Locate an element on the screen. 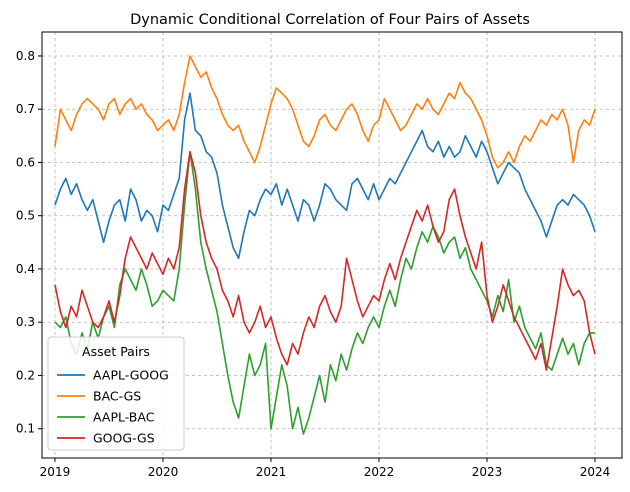  y-tick-label: 0.1 is located at coordinates (25, 429).